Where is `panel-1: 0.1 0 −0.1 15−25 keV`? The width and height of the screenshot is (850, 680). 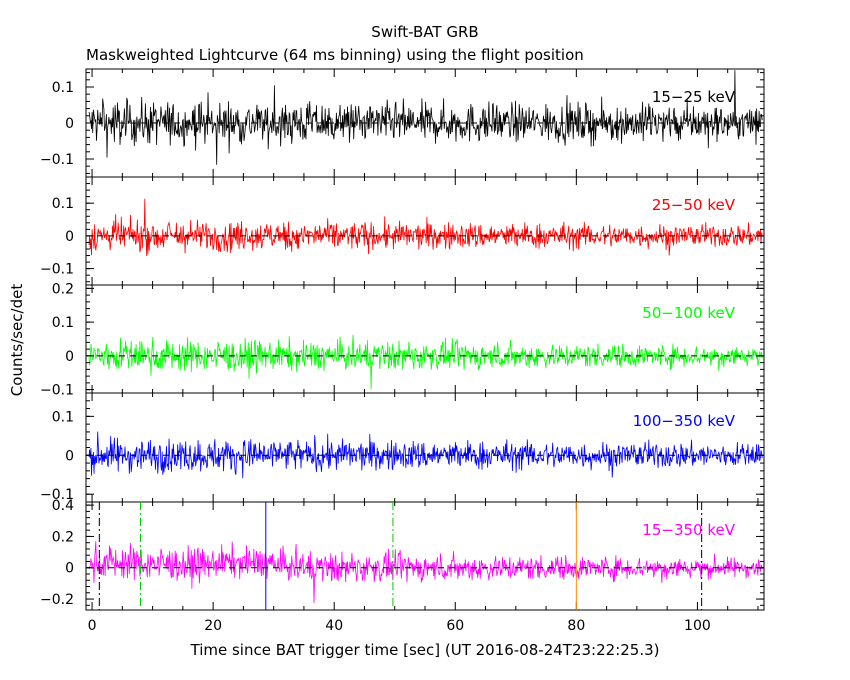 panel-1: 0.1 0 −0.1 15−25 keV is located at coordinates (402, 123).